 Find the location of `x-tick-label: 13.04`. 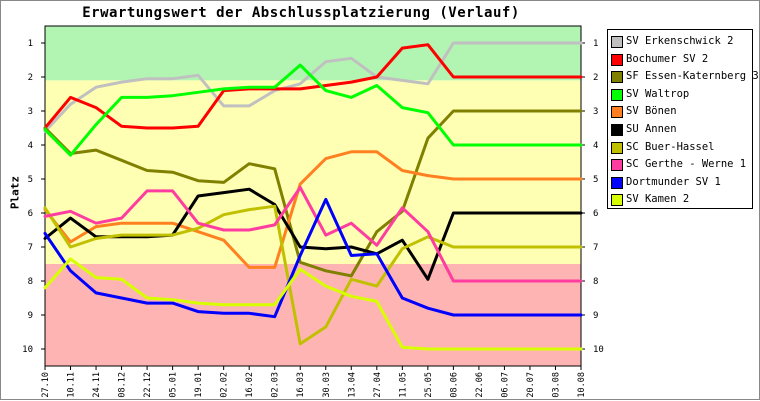

x-tick-label: 13.04 is located at coordinates (352, 385).